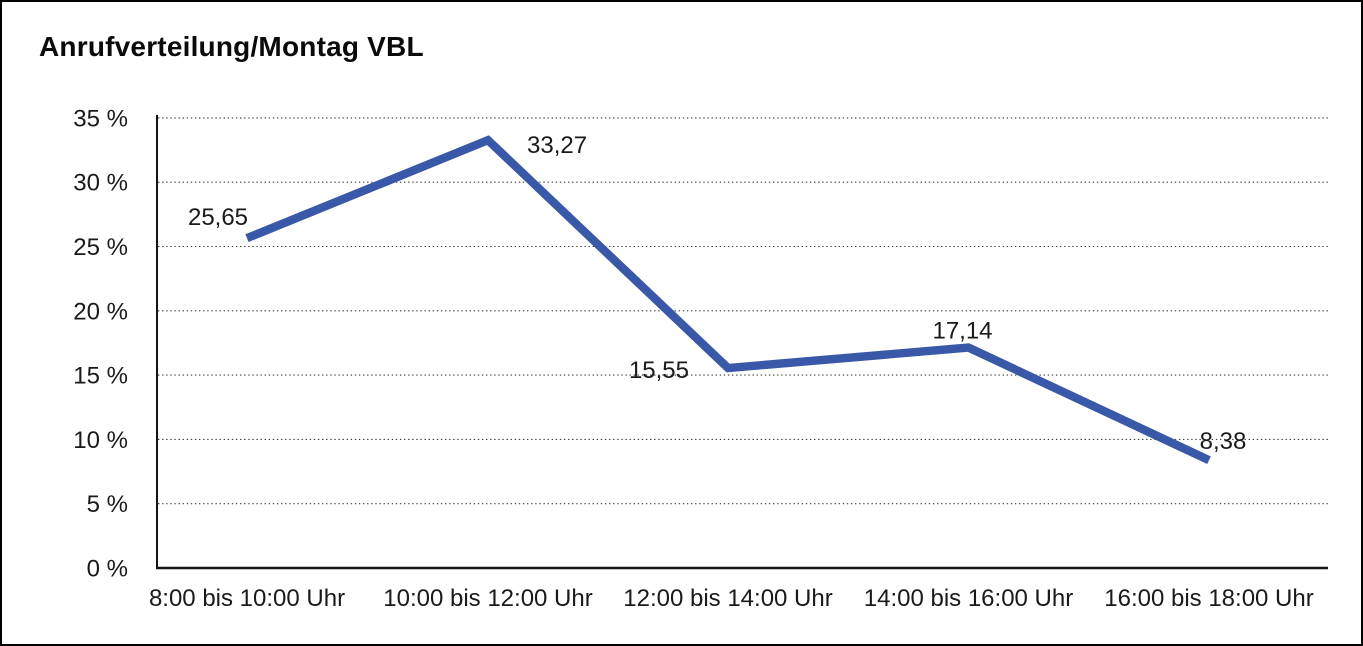 The image size is (1363, 646). Describe the element at coordinates (100, 247) in the screenshot. I see `y-tick-label: 25 %` at that location.